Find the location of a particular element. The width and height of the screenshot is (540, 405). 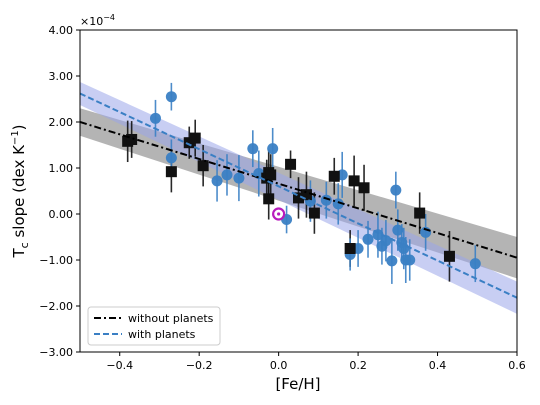

x-tick-label: 0.4 is located at coordinates (438, 365).